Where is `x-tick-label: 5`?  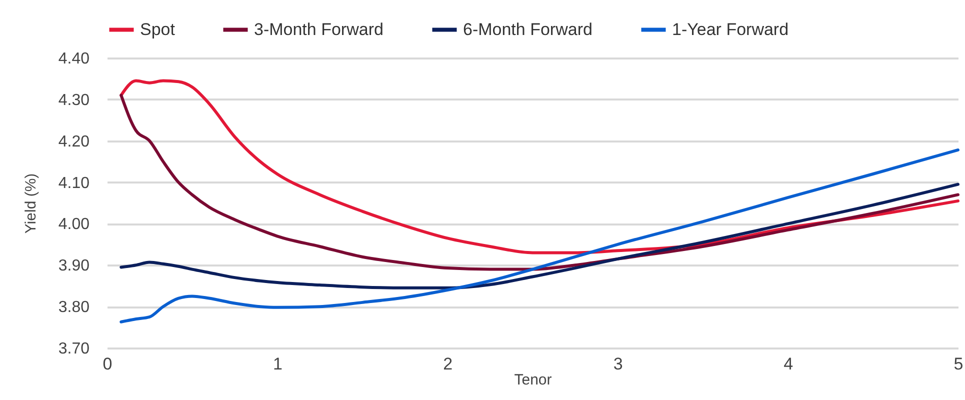 x-tick-label: 5 is located at coordinates (959, 364).